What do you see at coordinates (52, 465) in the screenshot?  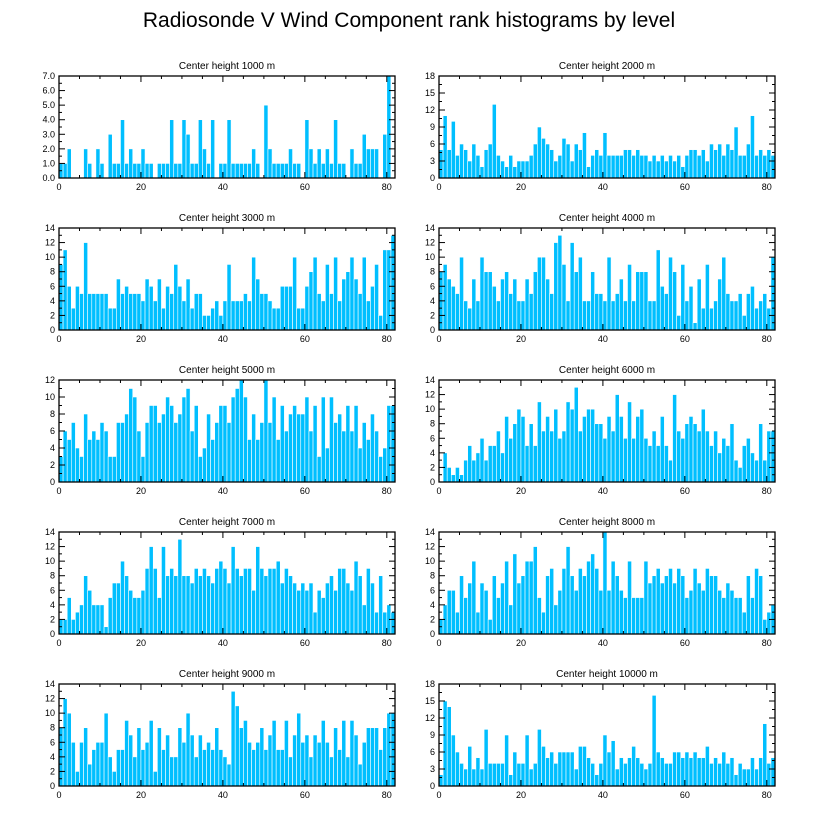 I see `y-tick-label: 2` at bounding box center [52, 465].